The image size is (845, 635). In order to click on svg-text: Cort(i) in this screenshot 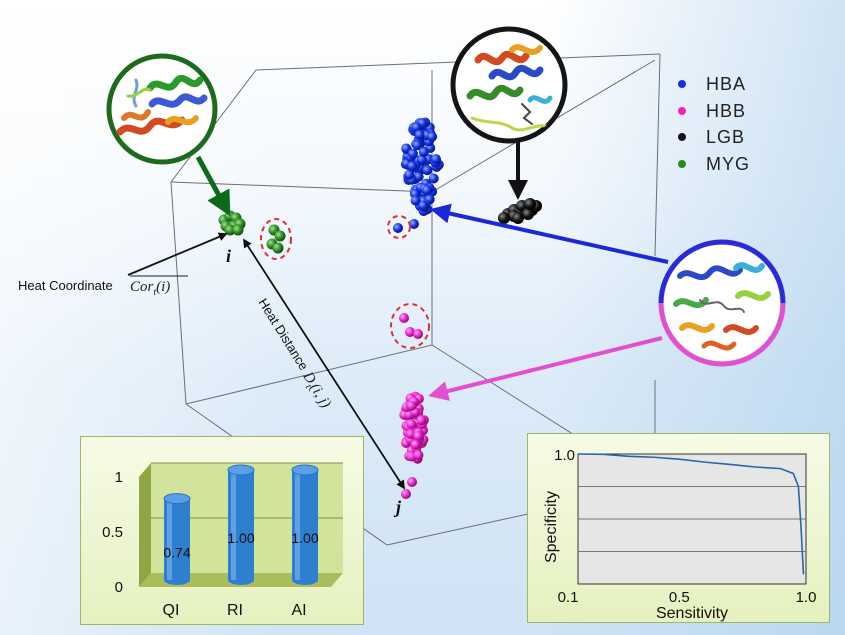, I will do `click(150, 288)`.